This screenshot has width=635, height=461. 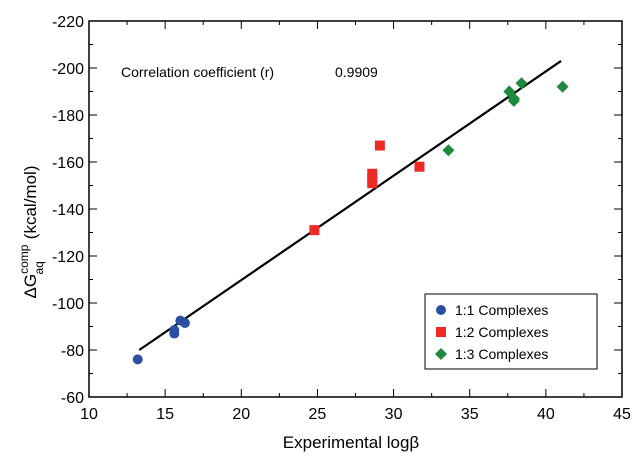 I want to click on correlation-value: 0.9909, so click(x=356, y=72).